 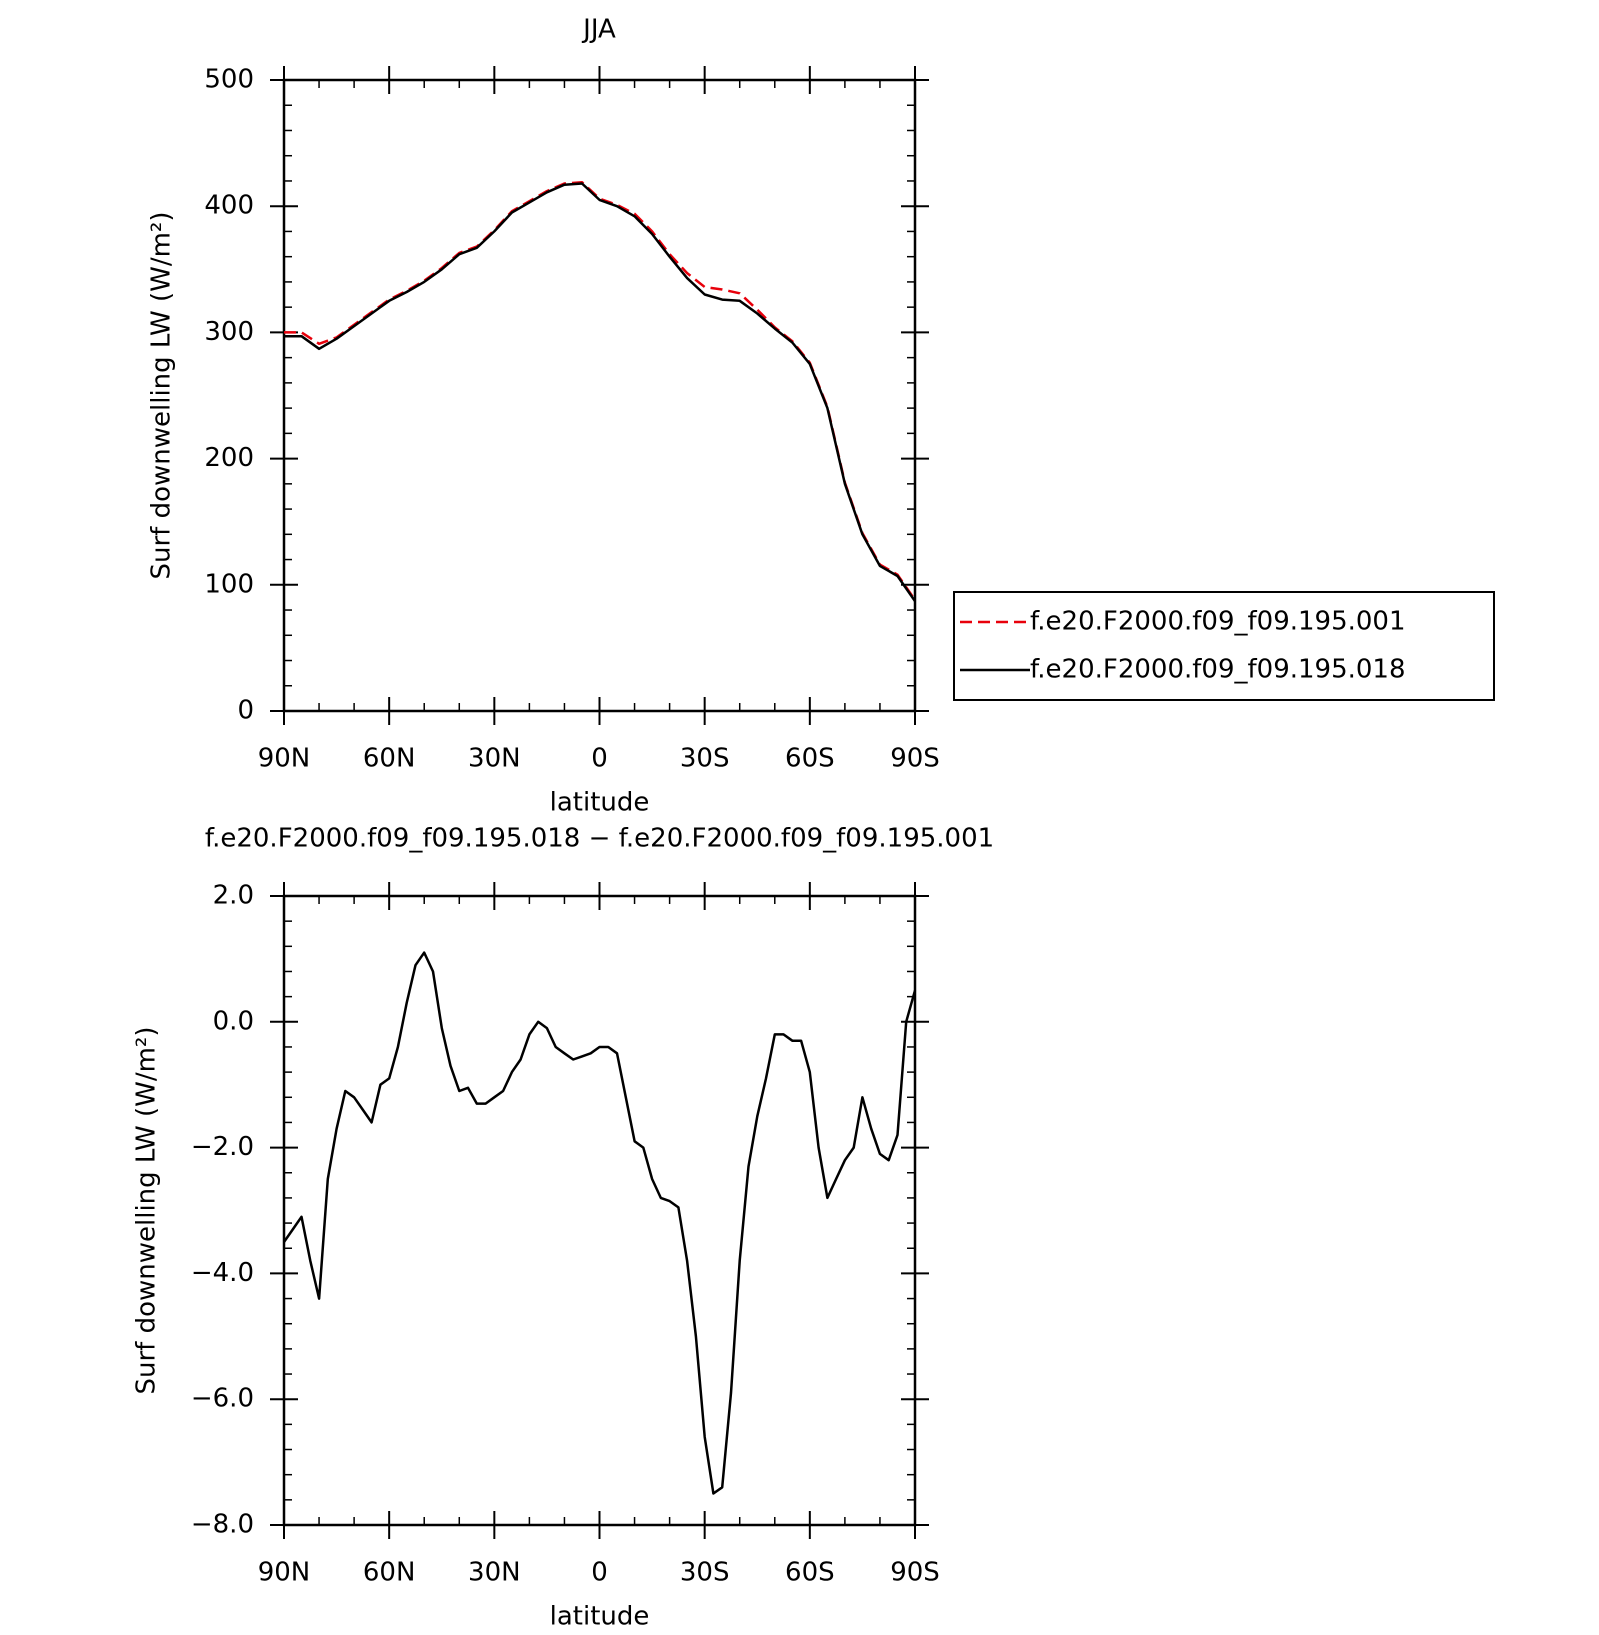 What do you see at coordinates (1218, 670) in the screenshot?
I see `legend-label: f.e20.F2000.f09_f09.195.018` at bounding box center [1218, 670].